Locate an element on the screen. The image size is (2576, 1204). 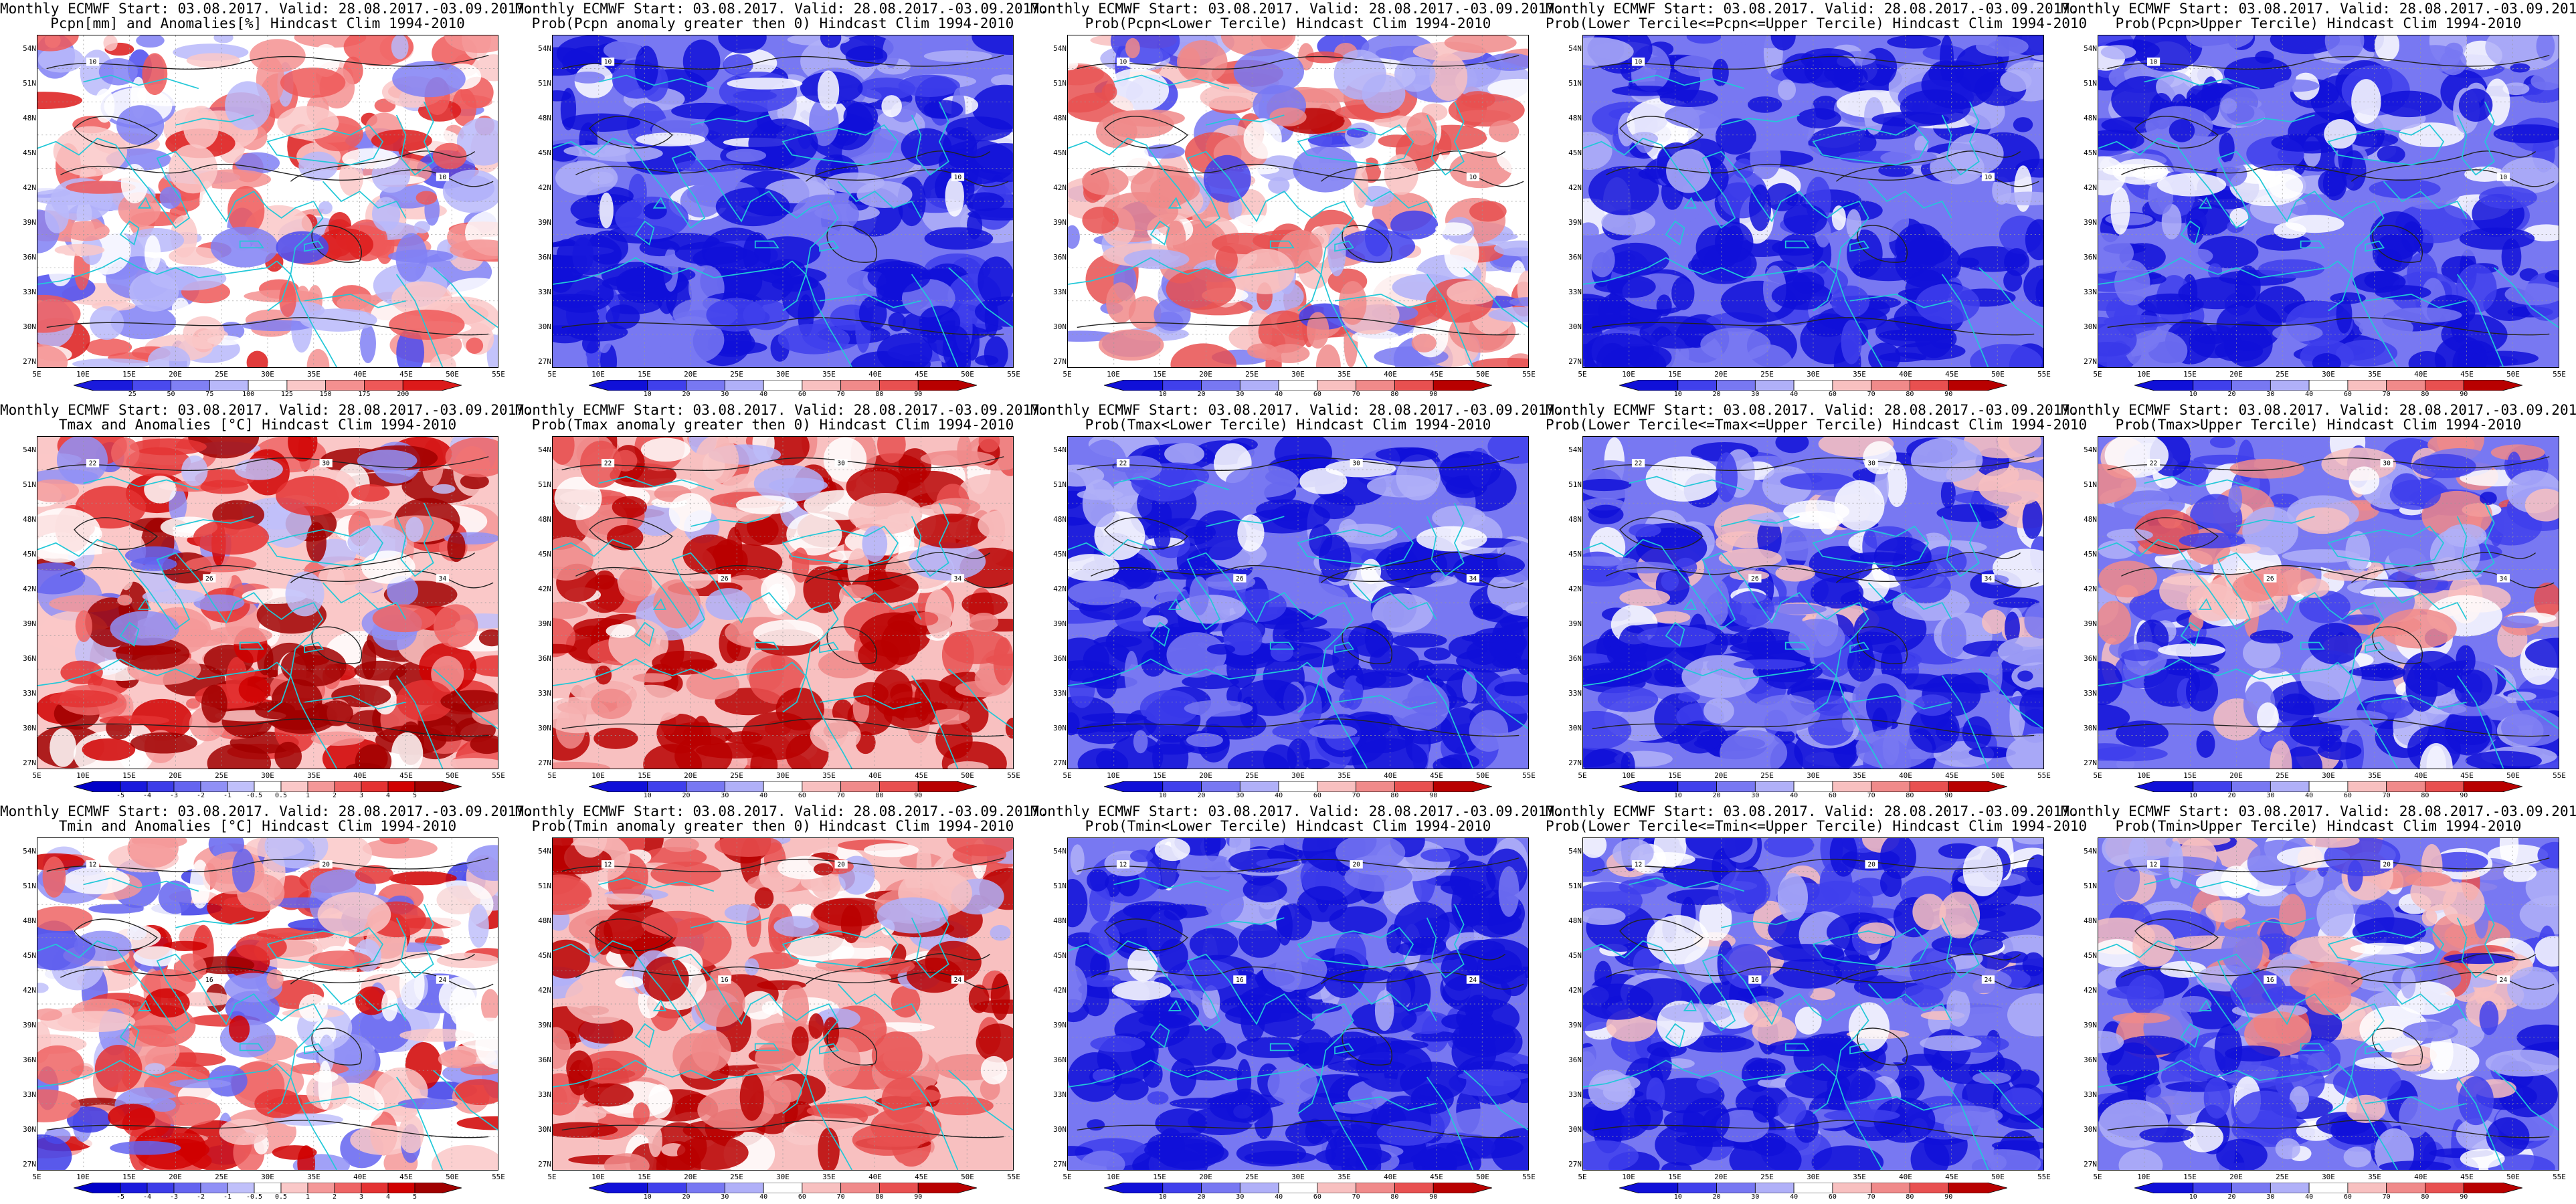
colorbar-tick-label: -0.5 is located at coordinates (255, 795).